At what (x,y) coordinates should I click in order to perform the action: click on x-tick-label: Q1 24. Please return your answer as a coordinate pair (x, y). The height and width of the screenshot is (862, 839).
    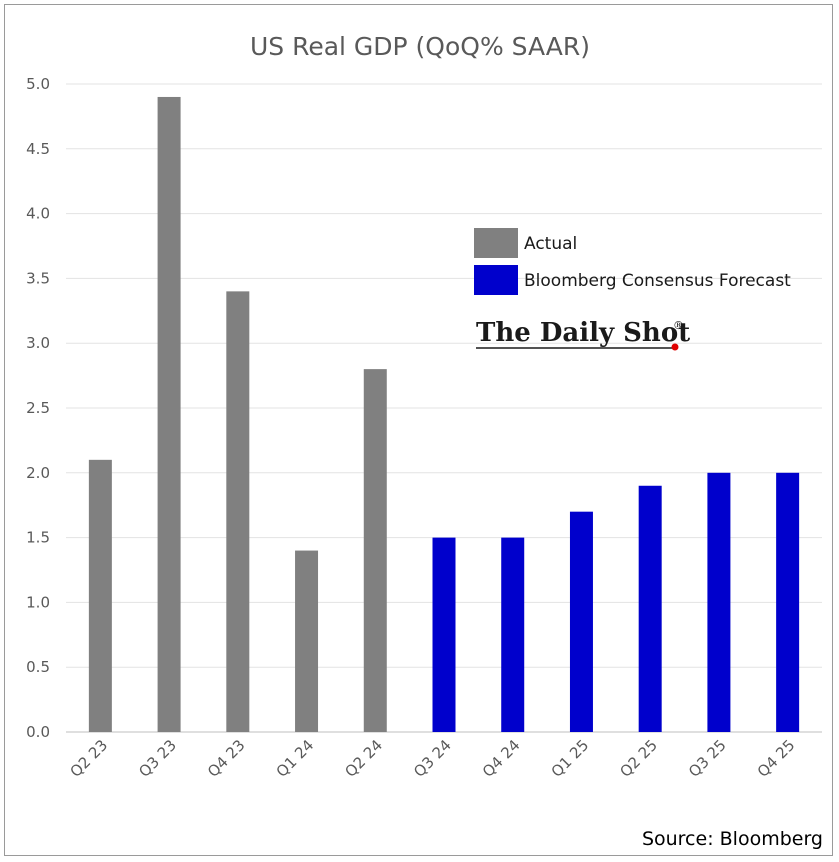
    Looking at the image, I should click on (295, 758).